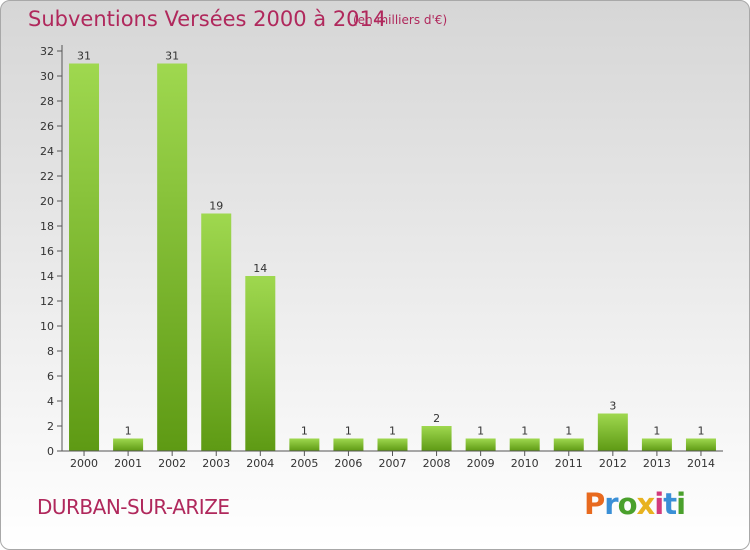  I want to click on chart-unit-subtitle: (en milliers d'€), so click(400, 20).